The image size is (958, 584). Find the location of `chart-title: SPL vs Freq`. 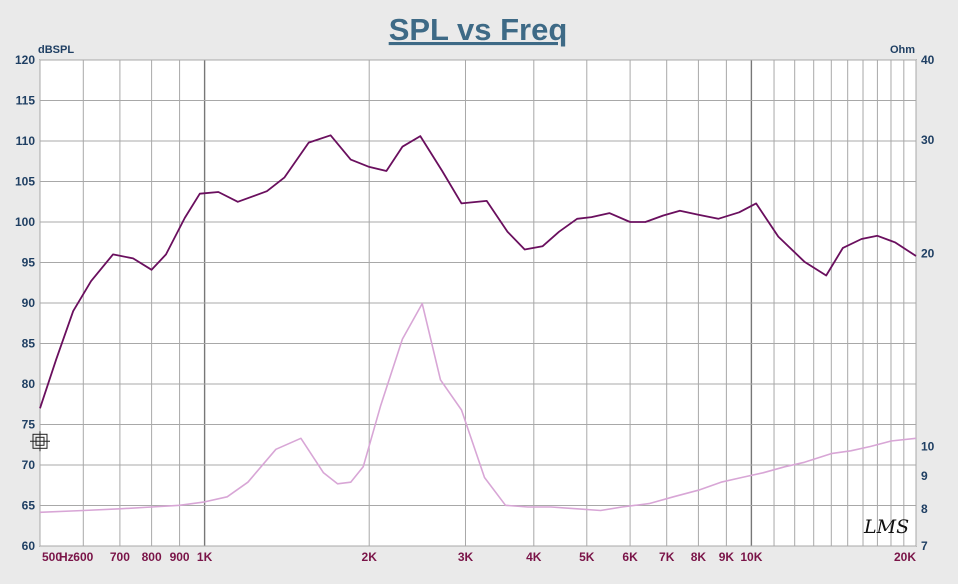

chart-title: SPL vs Freq is located at coordinates (478, 29).